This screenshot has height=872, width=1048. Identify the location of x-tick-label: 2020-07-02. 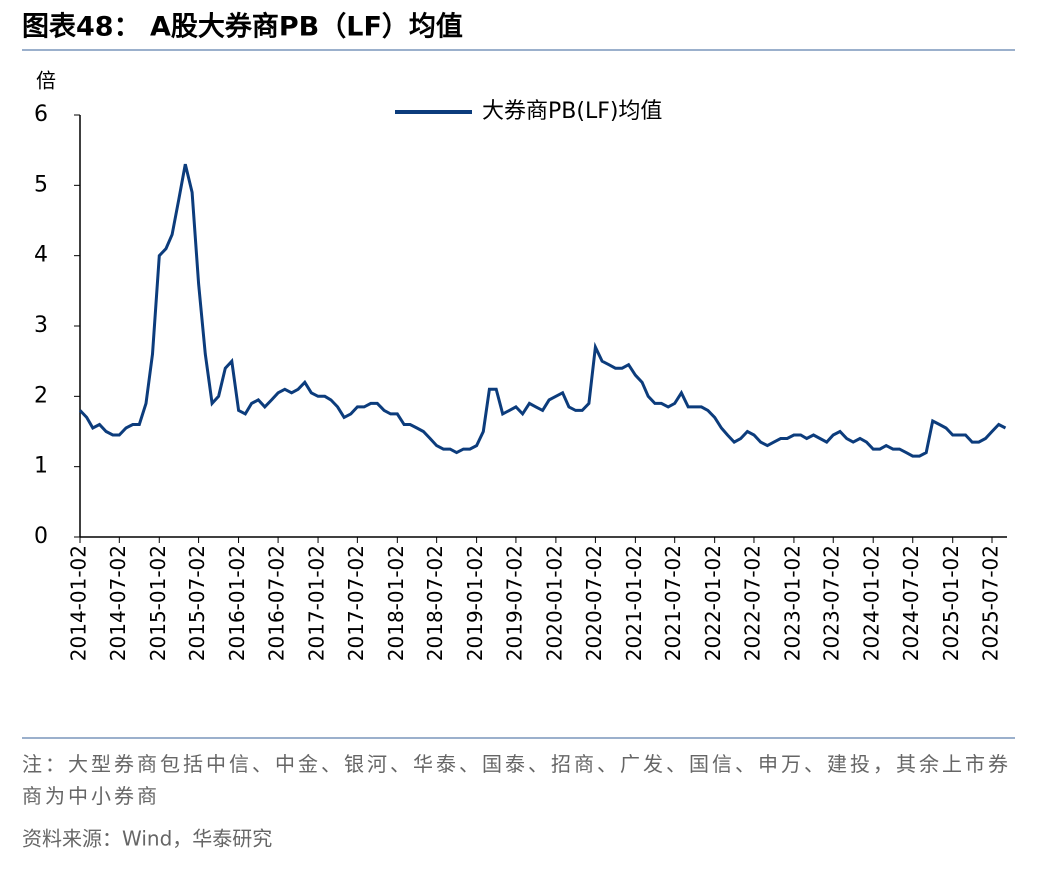
(594, 603).